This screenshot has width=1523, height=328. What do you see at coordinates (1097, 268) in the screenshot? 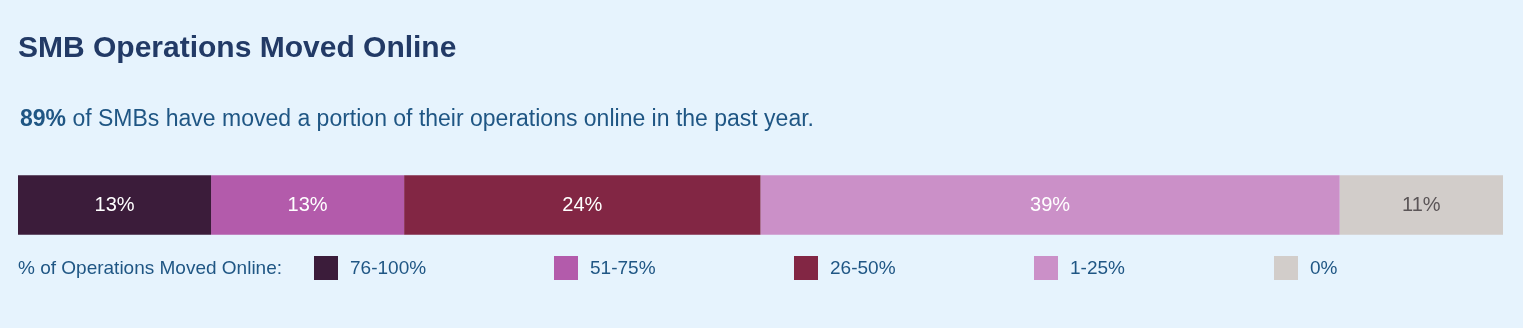
I see `legend-label: 1-25%` at bounding box center [1097, 268].